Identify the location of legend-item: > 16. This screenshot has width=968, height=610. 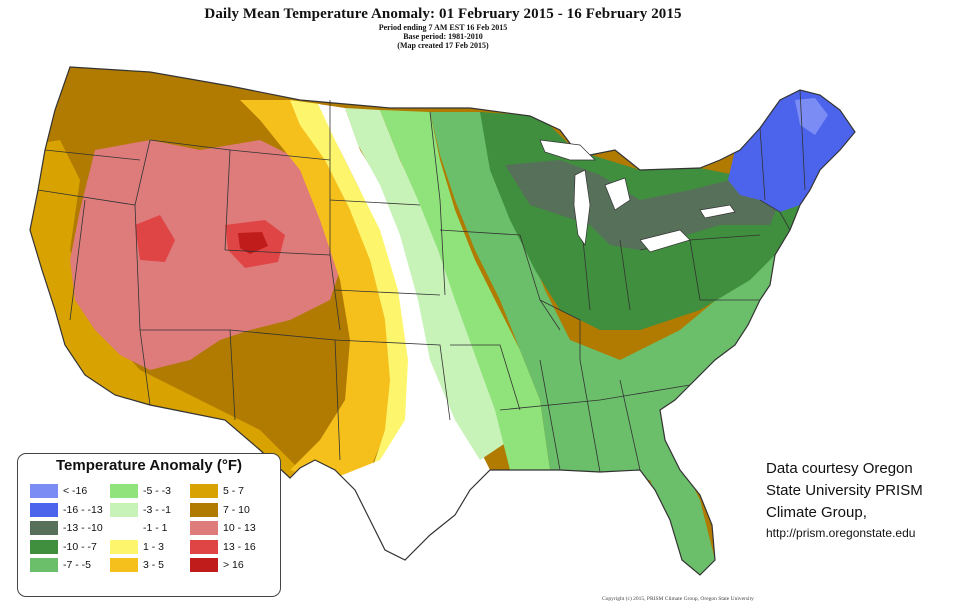
(230, 565).